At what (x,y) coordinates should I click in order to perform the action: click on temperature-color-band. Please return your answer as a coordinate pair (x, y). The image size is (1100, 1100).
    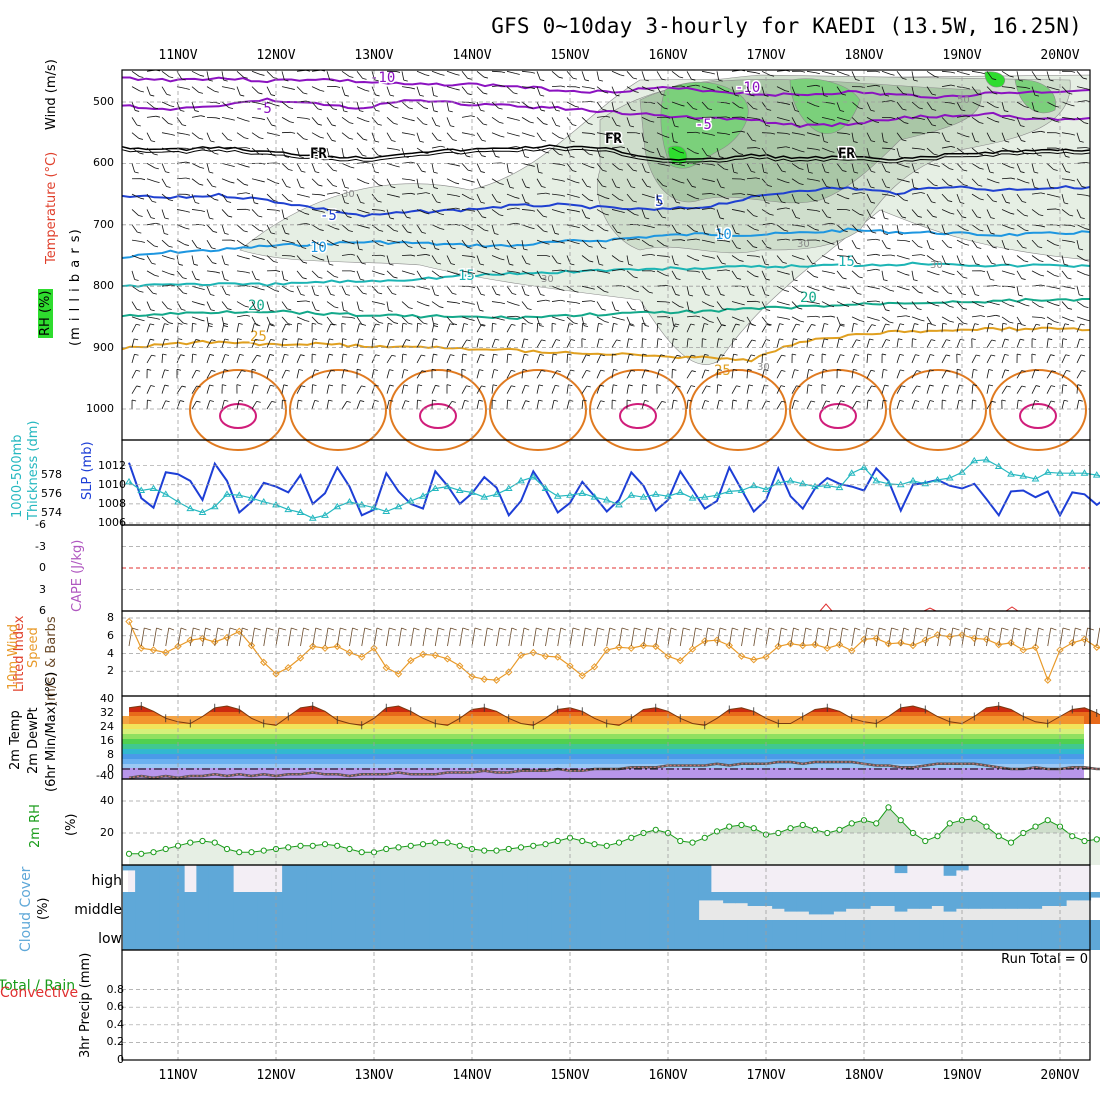
    Looking at the image, I should click on (603, 736).